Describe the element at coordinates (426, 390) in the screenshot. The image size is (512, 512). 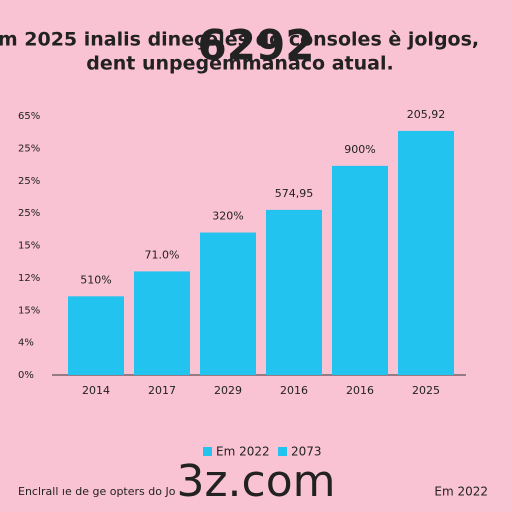
I see `x-tick-label: 2025` at that location.